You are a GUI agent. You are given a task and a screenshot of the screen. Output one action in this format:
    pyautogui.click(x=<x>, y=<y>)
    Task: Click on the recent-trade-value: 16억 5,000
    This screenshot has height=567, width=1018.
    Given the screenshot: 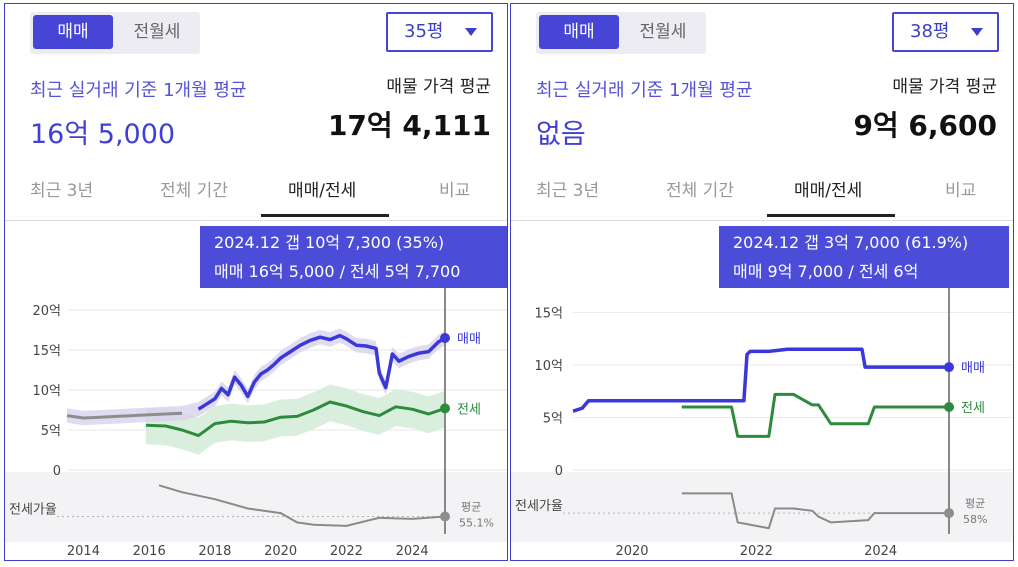 What is the action you would take?
    pyautogui.click(x=103, y=134)
    